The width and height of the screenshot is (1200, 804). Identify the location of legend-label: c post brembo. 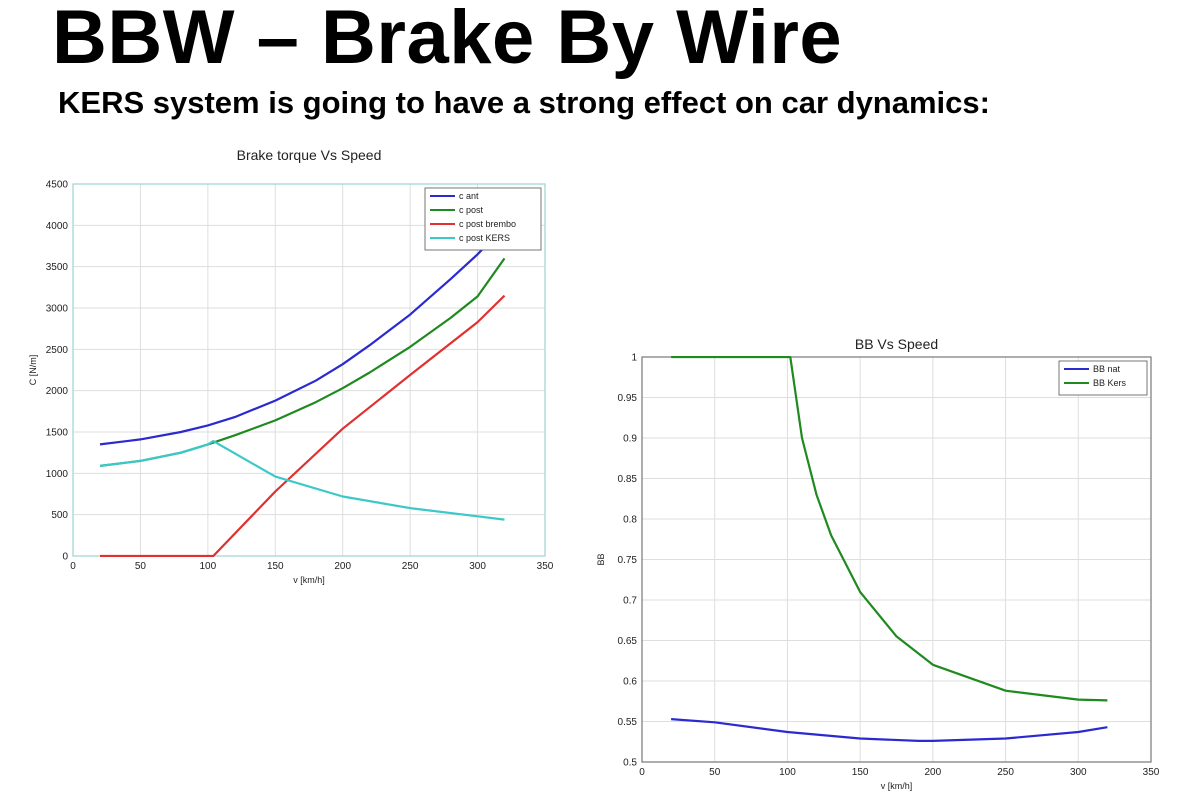
(487, 224).